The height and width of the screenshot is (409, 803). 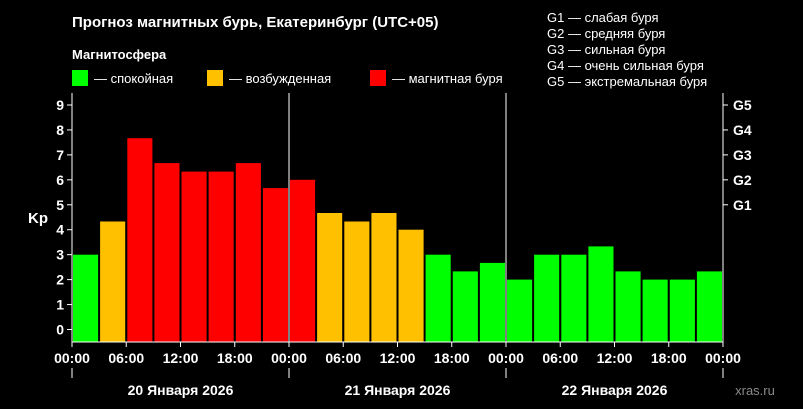 What do you see at coordinates (625, 65) in the screenshot?
I see `g-scale-g4: G4 — очень сильная буря` at bounding box center [625, 65].